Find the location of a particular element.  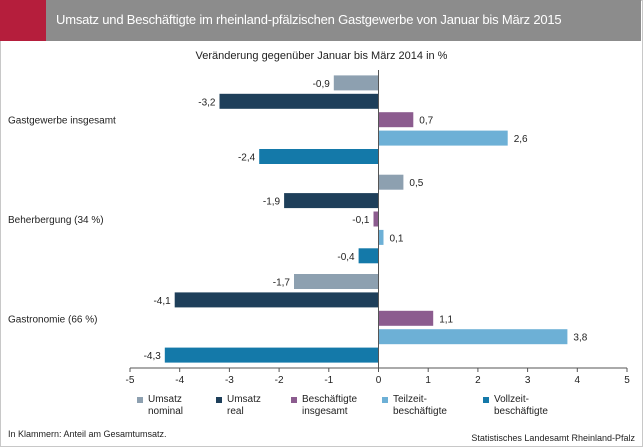

data-label: -3,2 is located at coordinates (207, 102).